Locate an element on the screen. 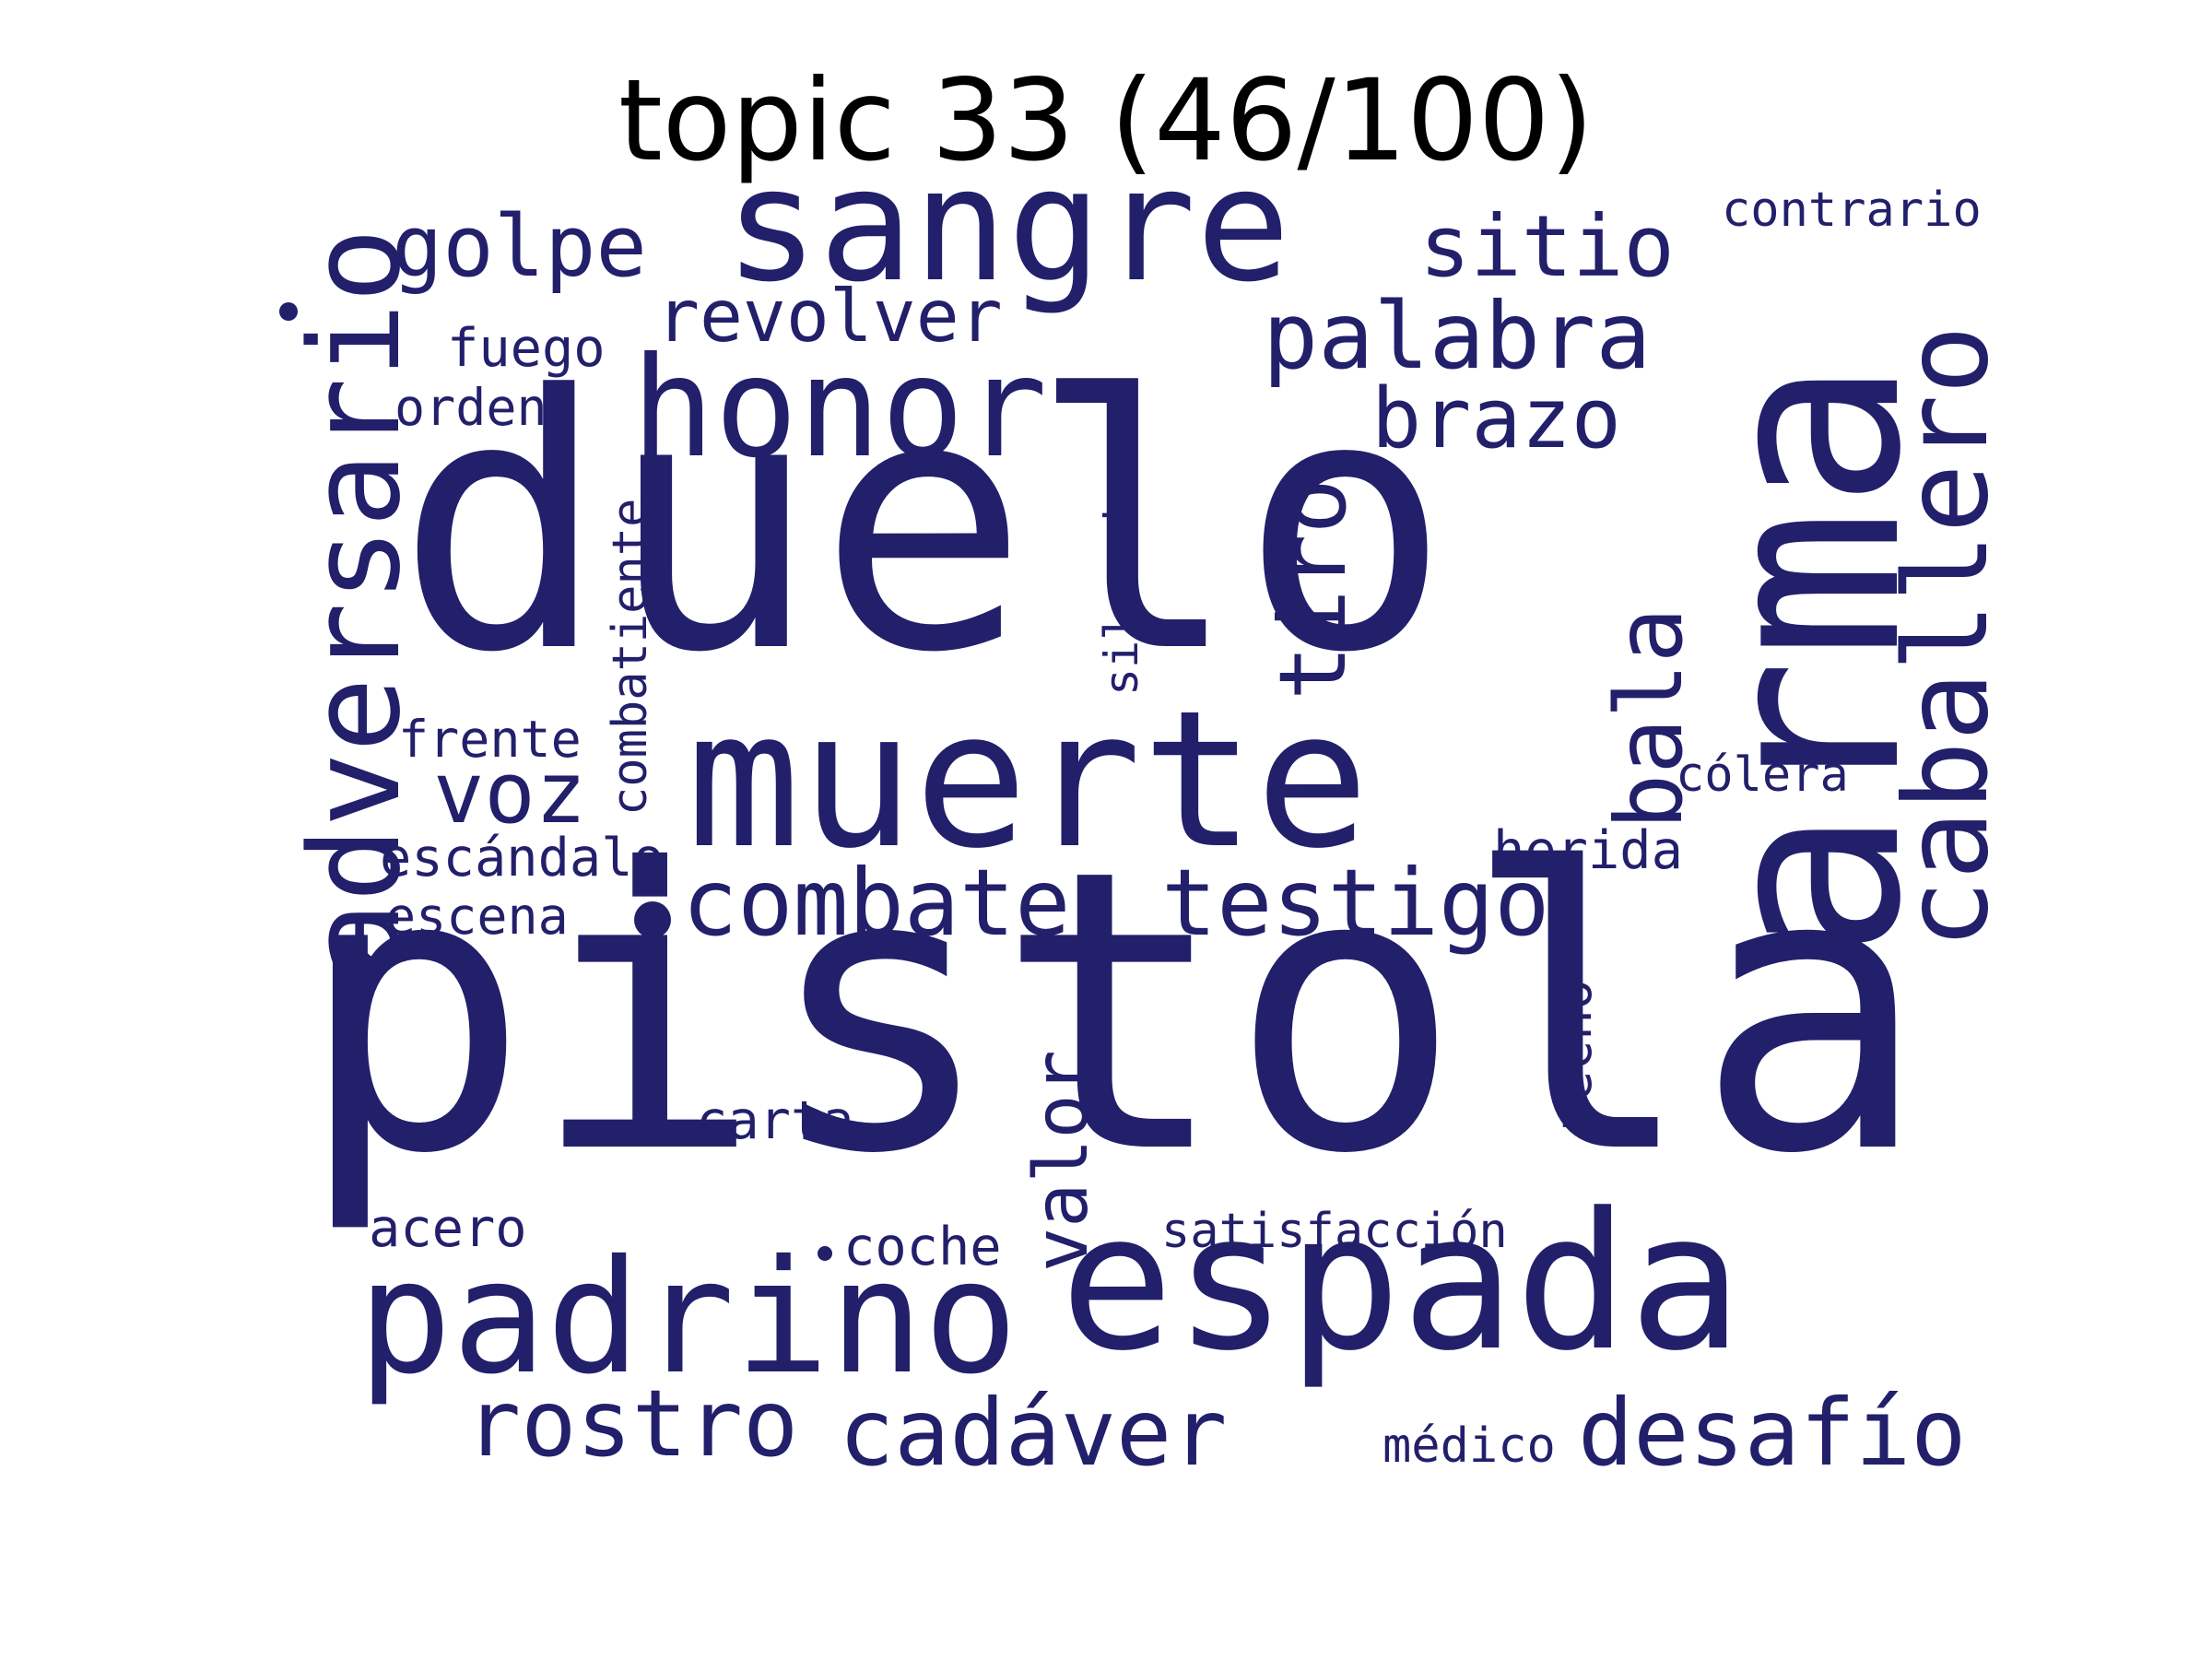 This screenshot has width=2212, height=1659. word-pecho: pecho is located at coordinates (1573, 1055).